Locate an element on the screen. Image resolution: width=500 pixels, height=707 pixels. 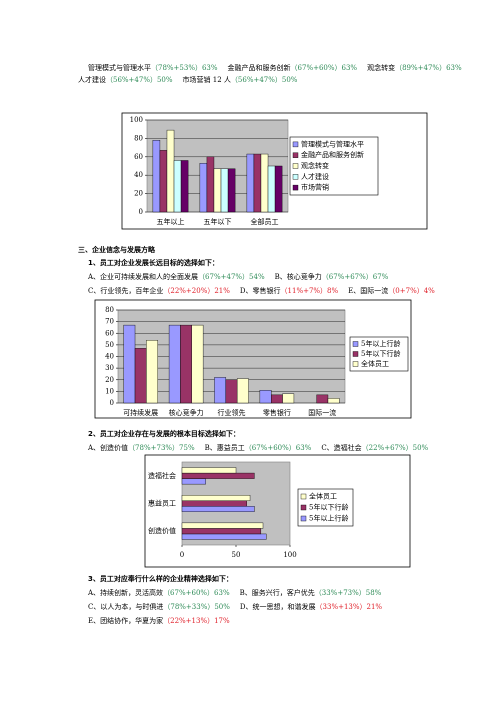
item-label: D、零售银行 is located at coordinates (260, 291).